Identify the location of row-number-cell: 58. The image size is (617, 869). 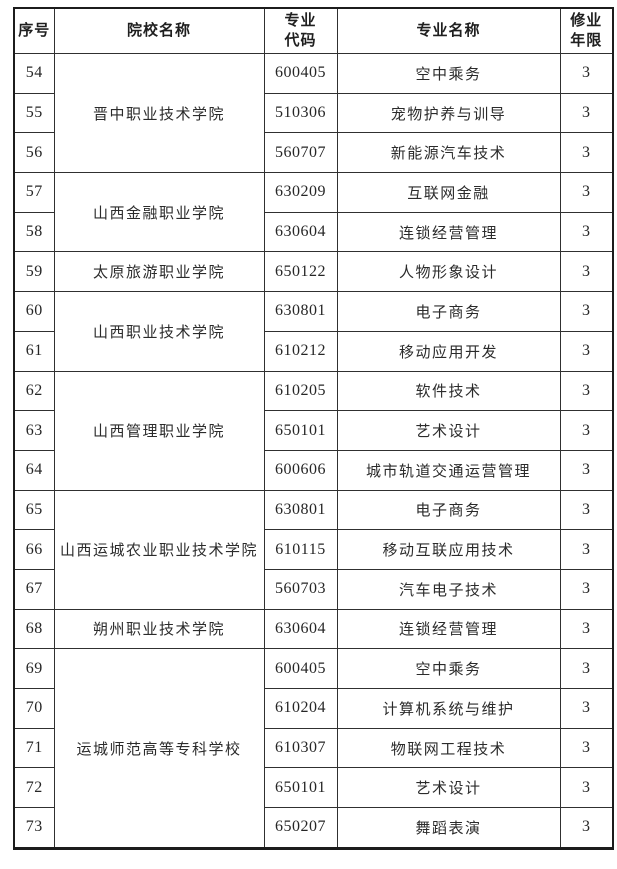
(34, 232).